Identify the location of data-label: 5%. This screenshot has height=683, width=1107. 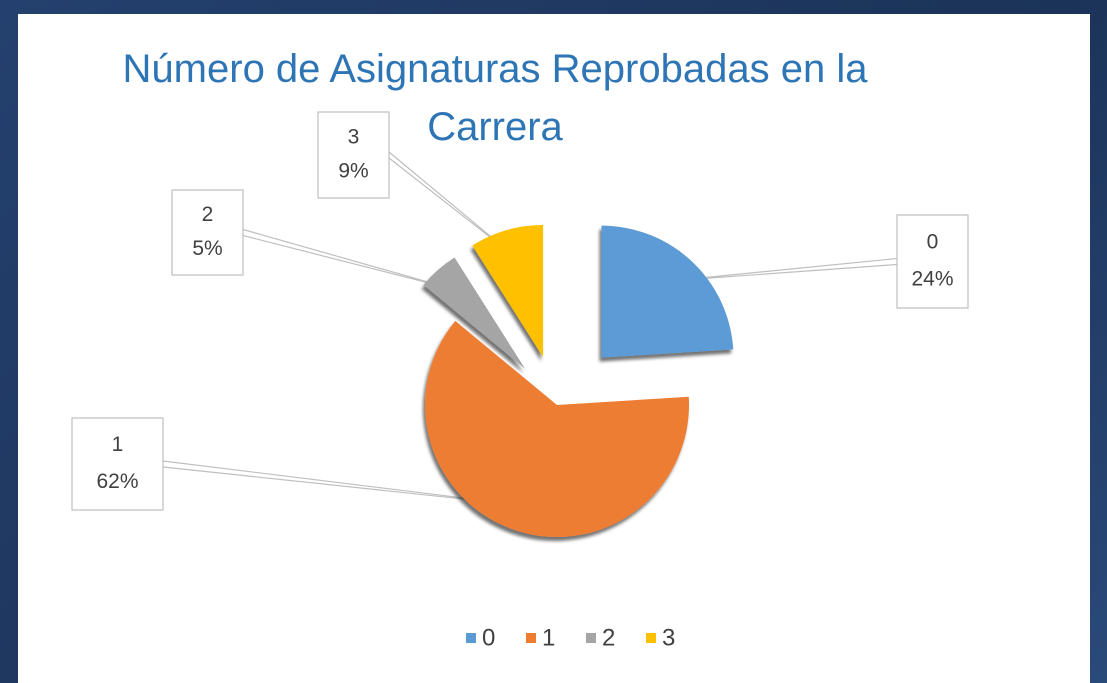
(207, 248).